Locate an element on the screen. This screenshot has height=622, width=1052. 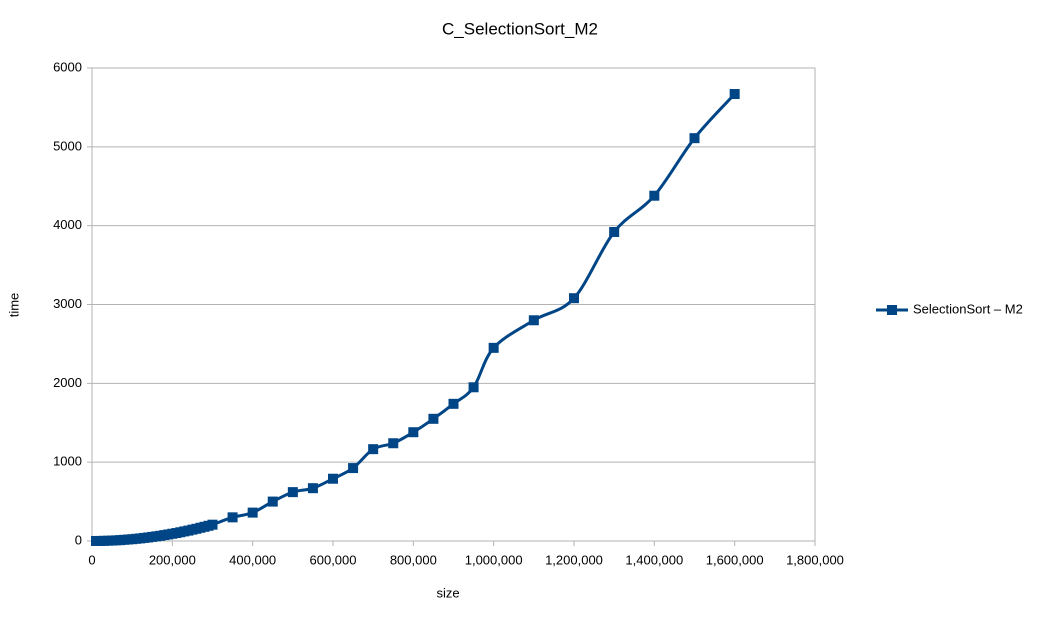
y-tick-label: 0 is located at coordinates (78, 539).